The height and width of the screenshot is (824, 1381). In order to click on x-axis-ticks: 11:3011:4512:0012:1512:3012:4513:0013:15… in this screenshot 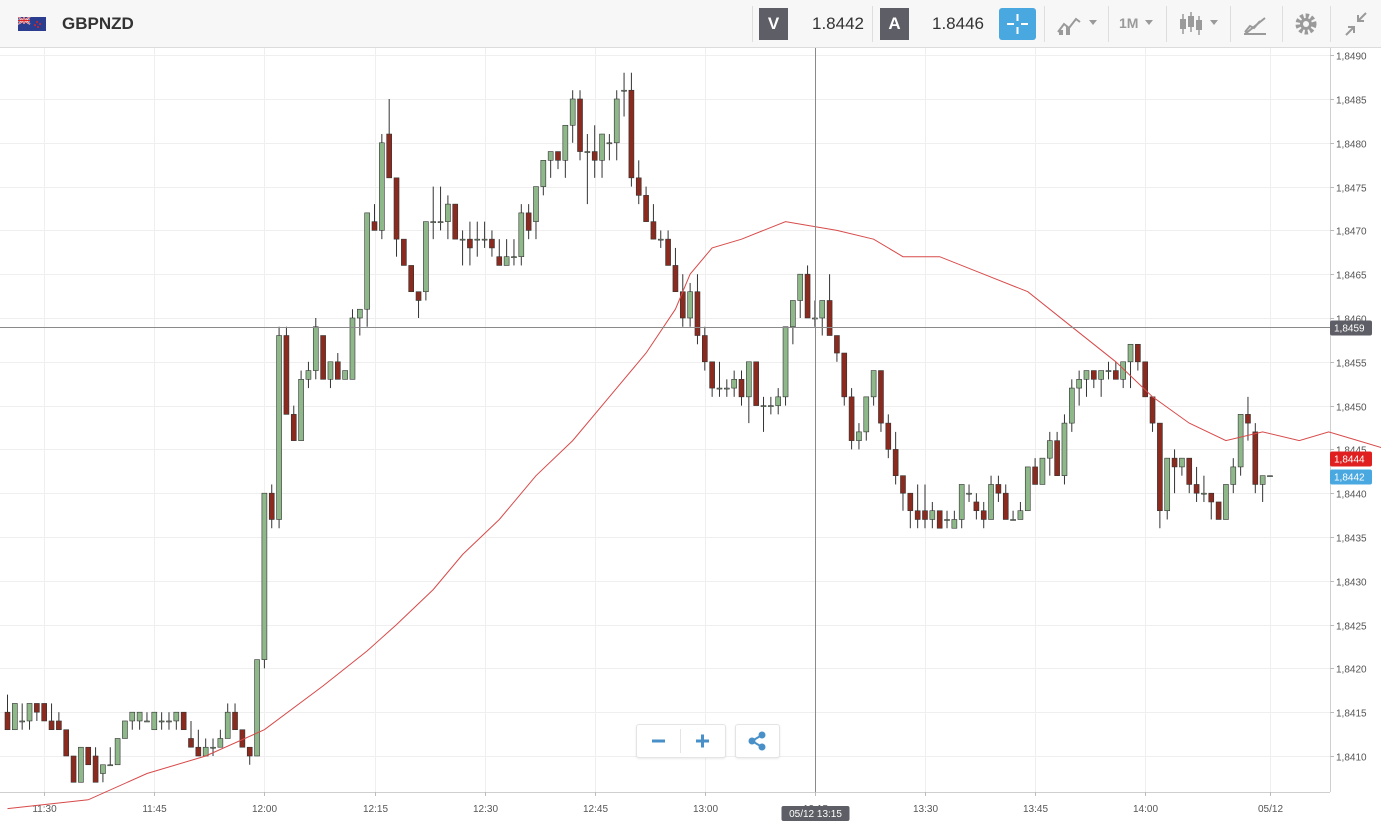, I will do `click(657, 803)`.